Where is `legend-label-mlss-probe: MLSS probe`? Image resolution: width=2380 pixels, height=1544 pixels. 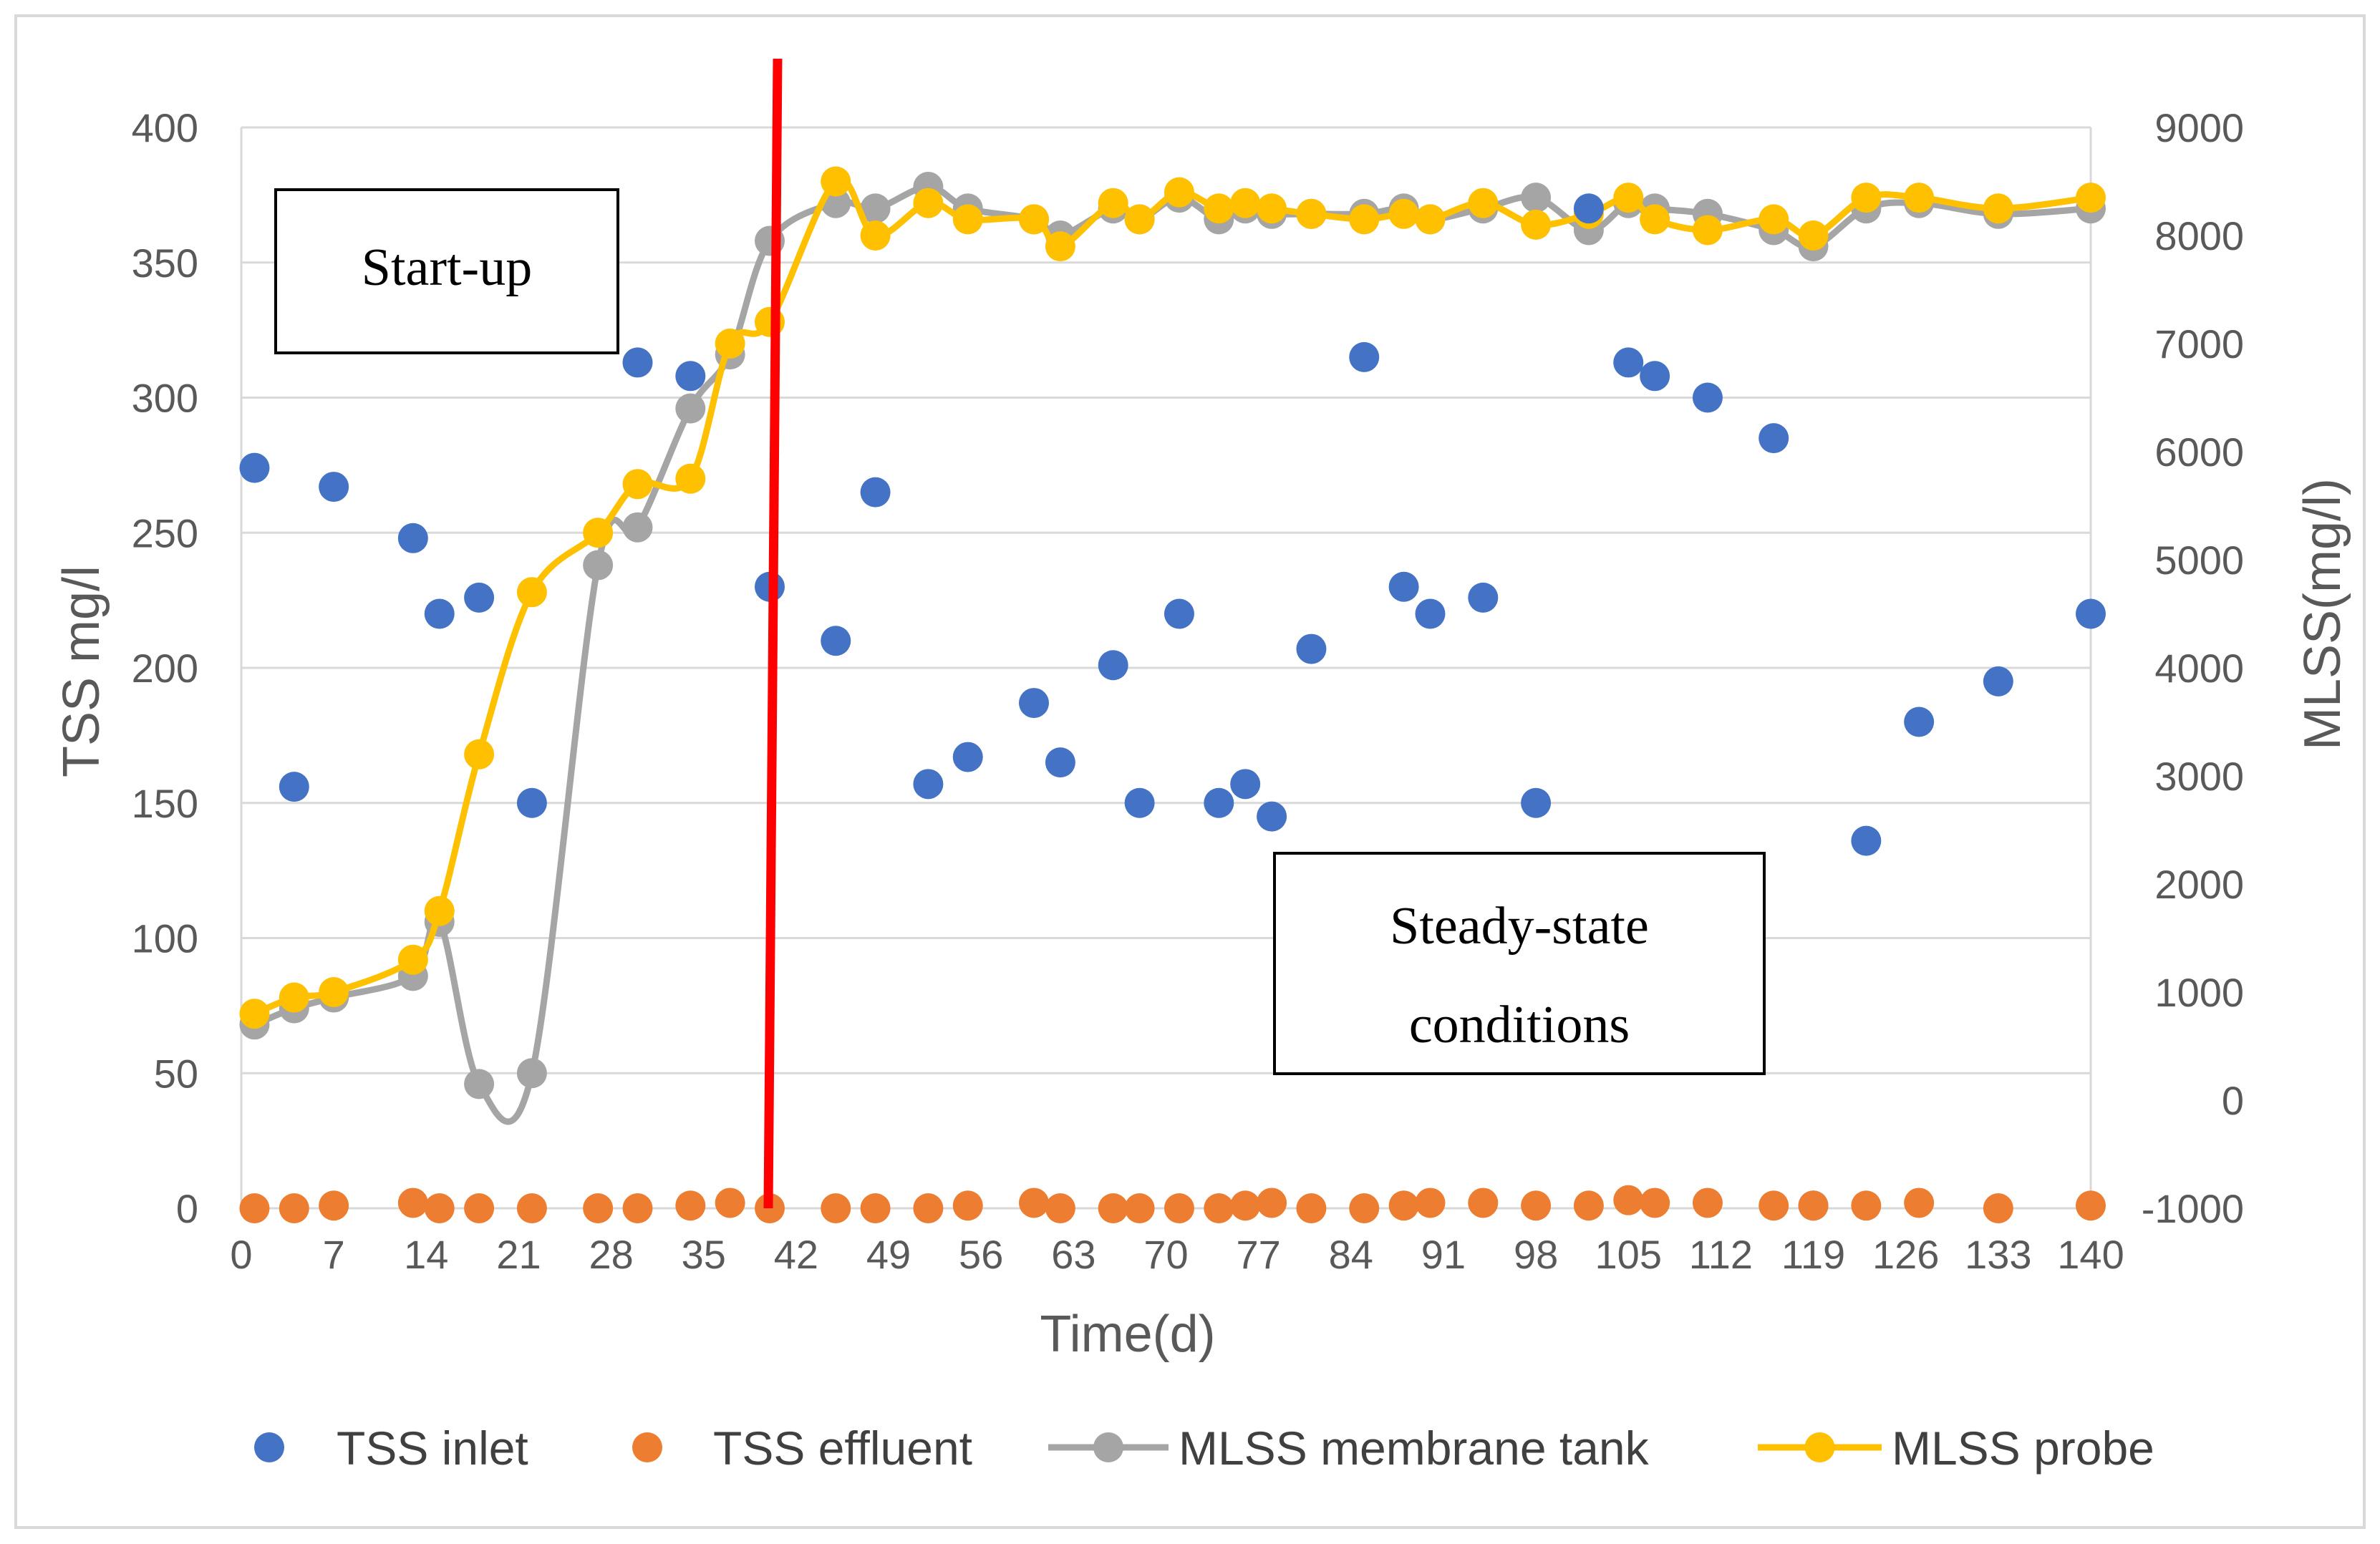 legend-label-mlss-probe: MLSS probe is located at coordinates (2023, 1449).